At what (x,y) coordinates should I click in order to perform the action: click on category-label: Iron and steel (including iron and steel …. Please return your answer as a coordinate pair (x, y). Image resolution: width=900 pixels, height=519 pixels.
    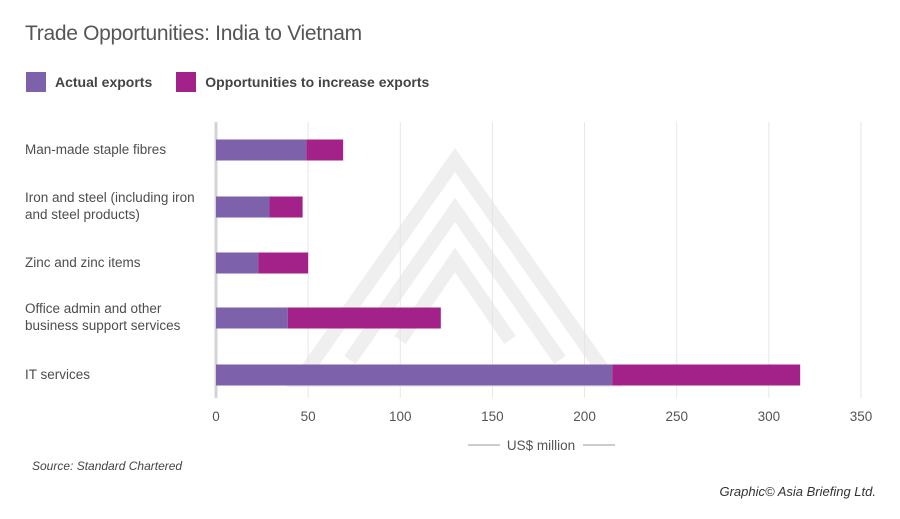
    Looking at the image, I should click on (117, 206).